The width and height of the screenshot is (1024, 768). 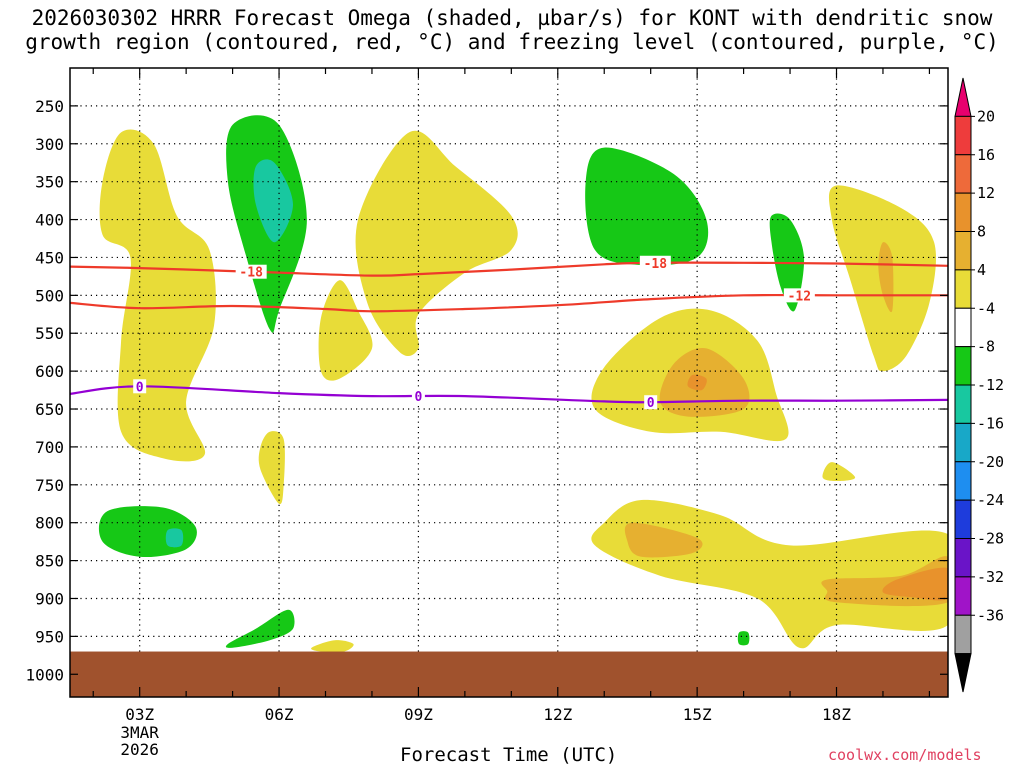 I want to click on upward-max-03z, so click(x=174, y=538).